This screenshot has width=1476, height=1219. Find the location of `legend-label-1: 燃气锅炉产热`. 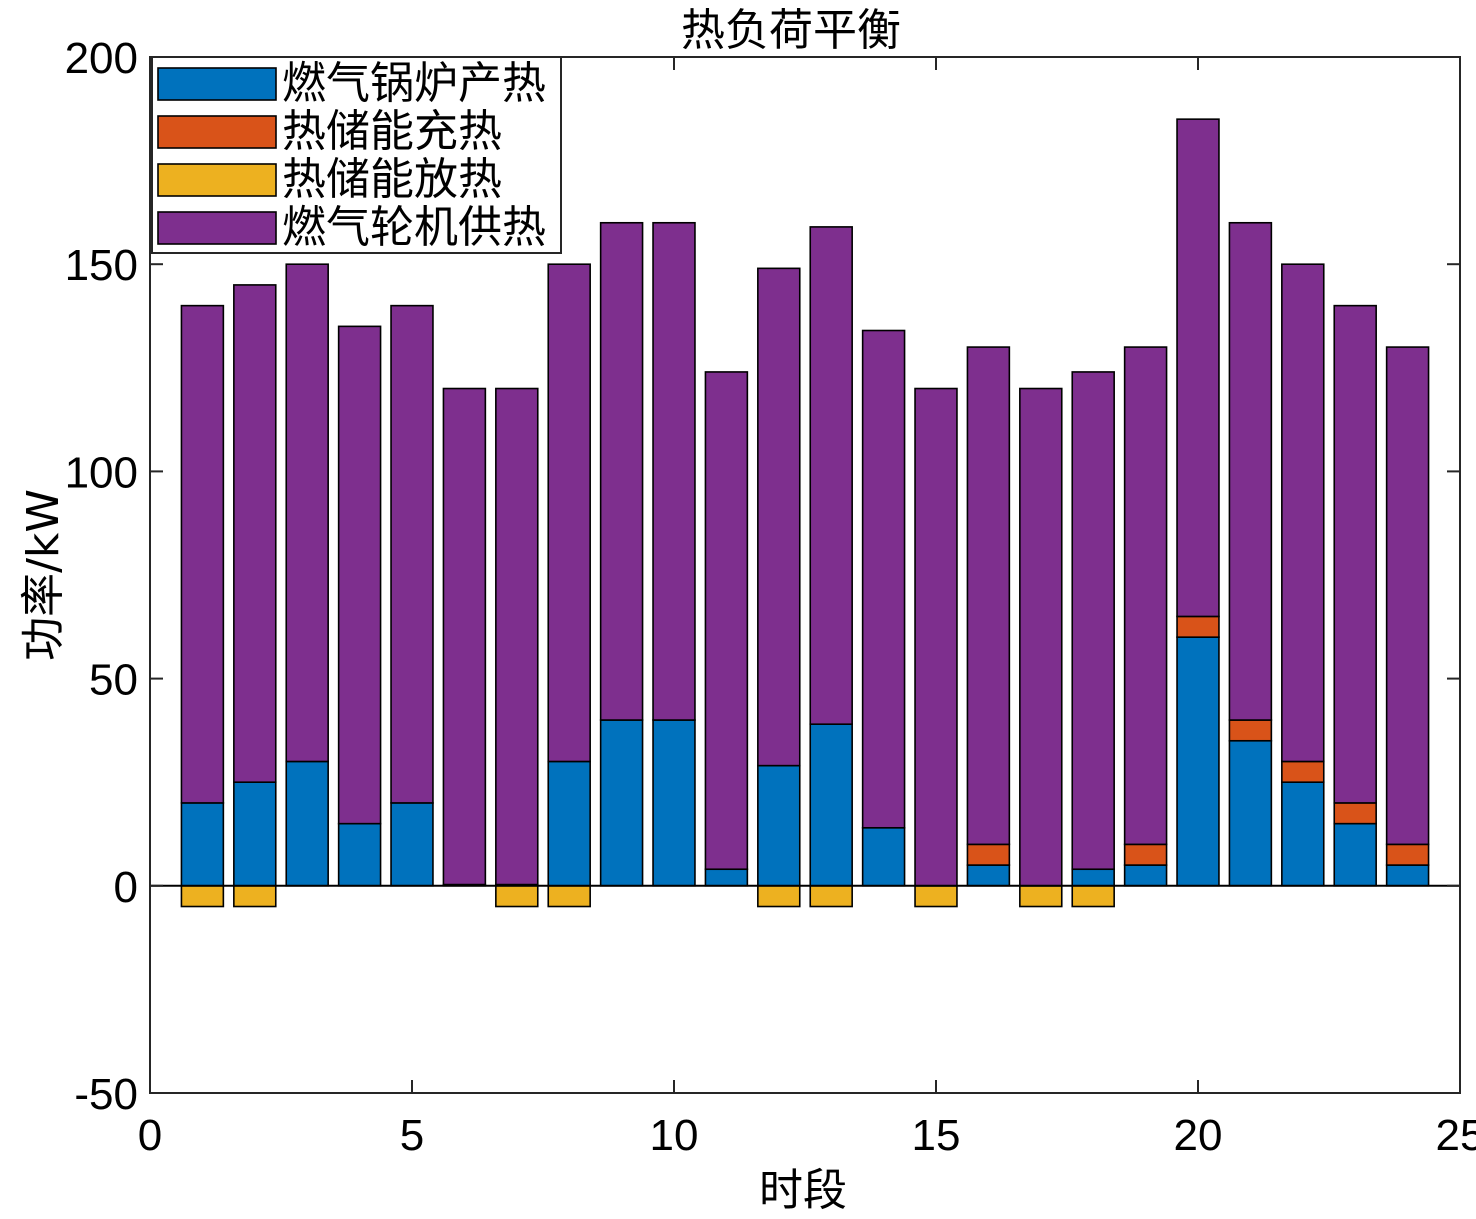

legend-label-1: 燃气锅炉产热 is located at coordinates (414, 83).